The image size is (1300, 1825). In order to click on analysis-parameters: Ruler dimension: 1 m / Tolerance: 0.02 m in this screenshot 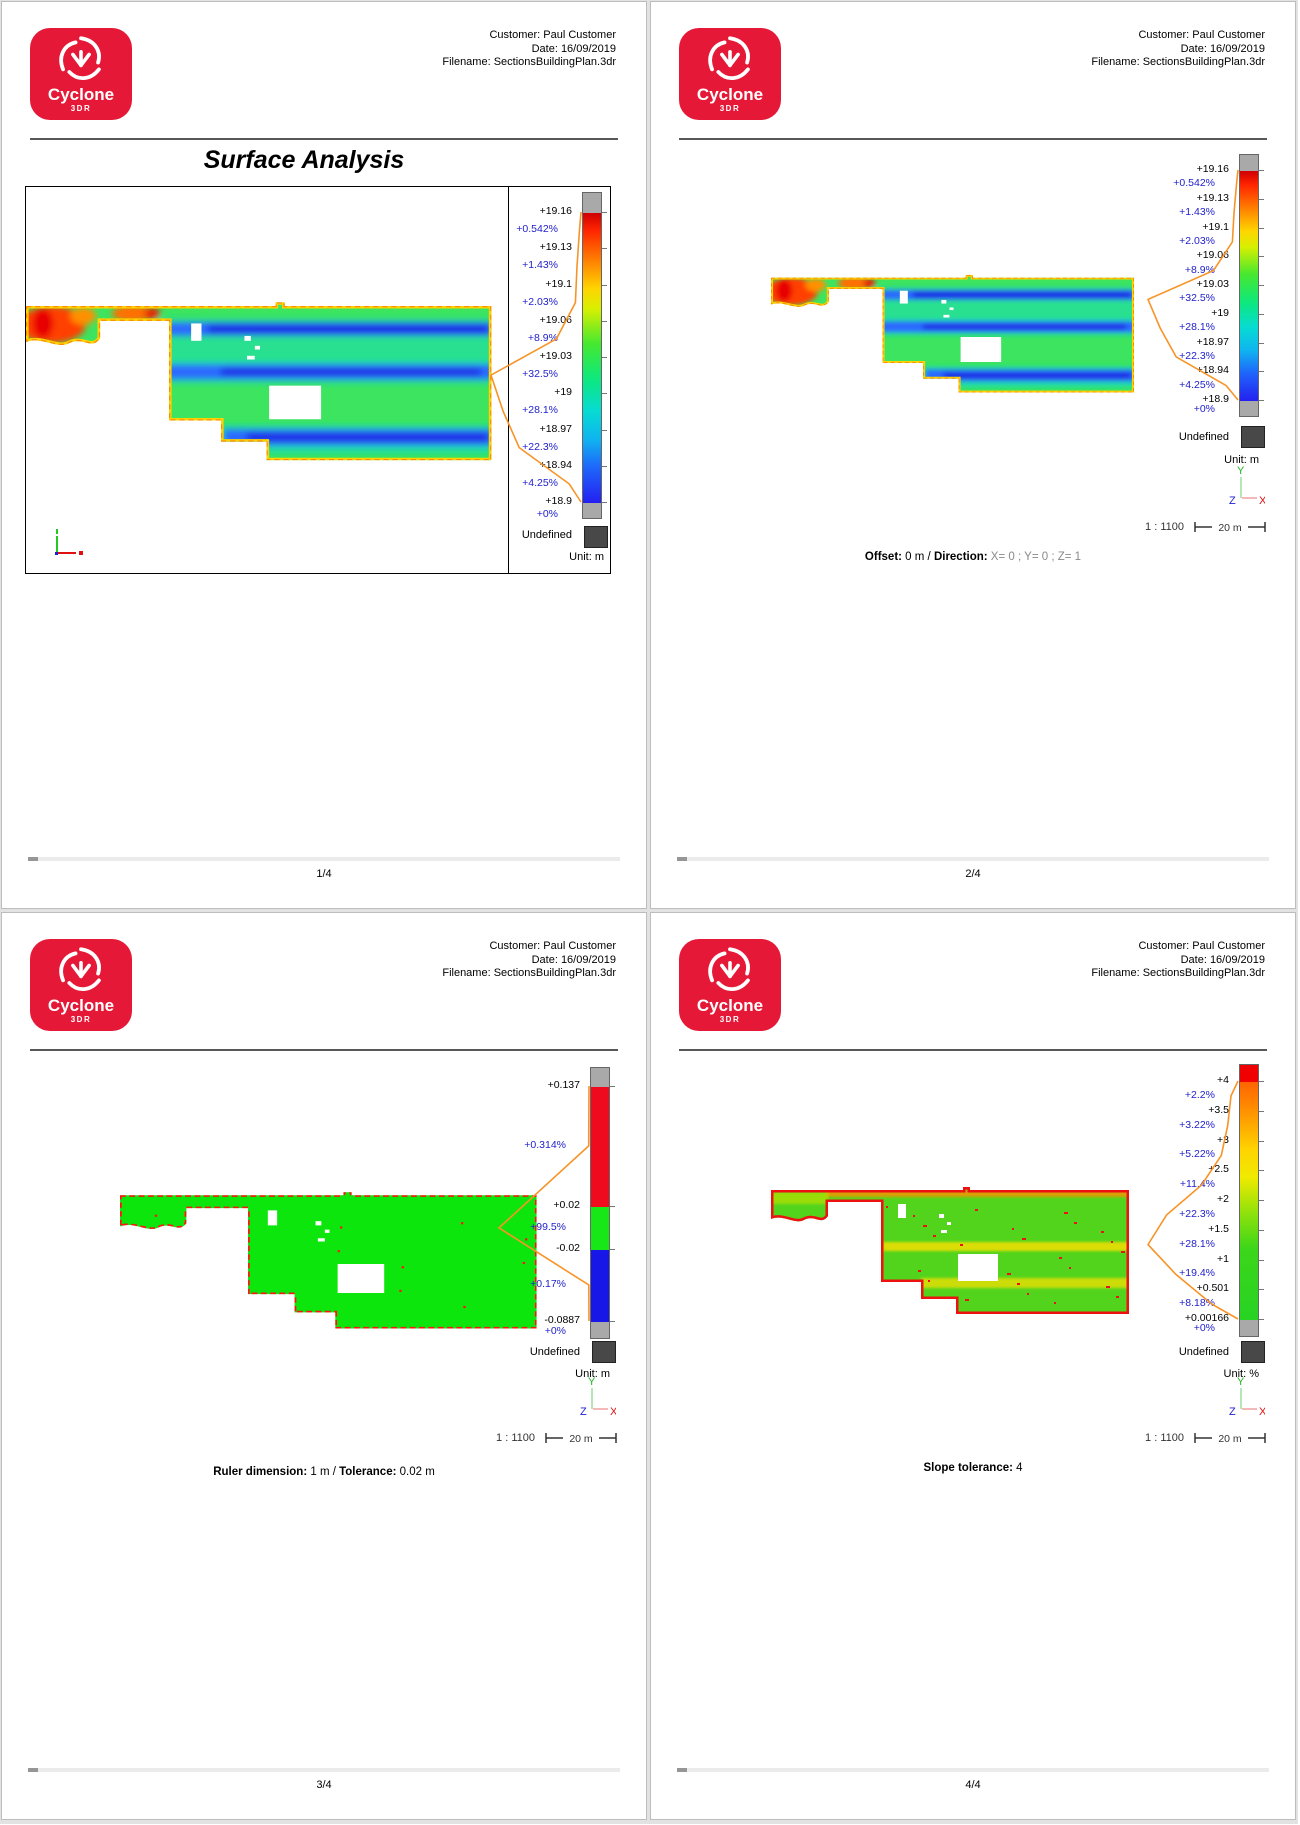, I will do `click(324, 1472)`.